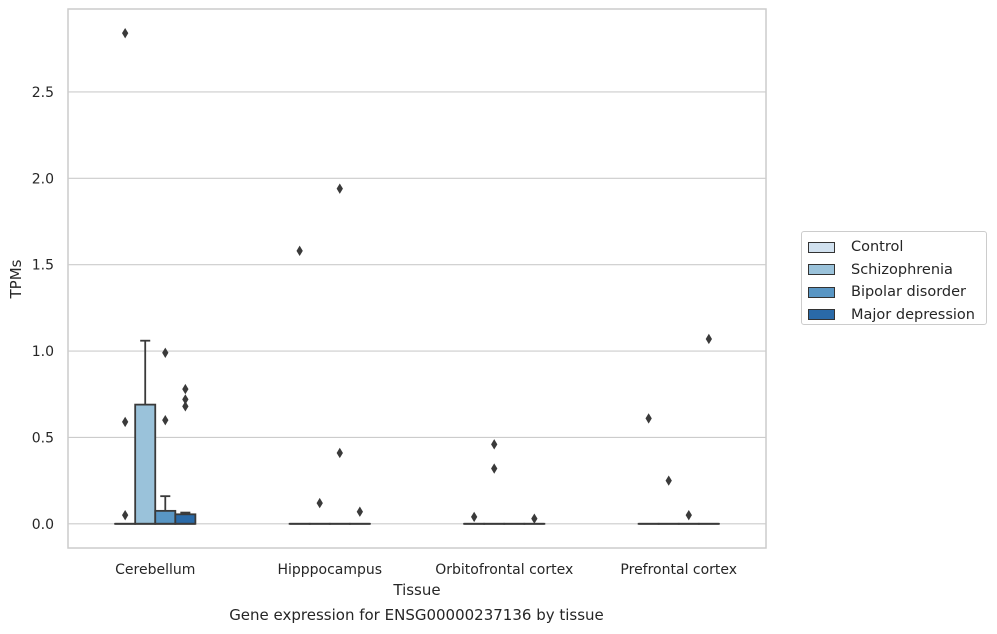  What do you see at coordinates (43, 525) in the screenshot?
I see `y-tick-label: 0.0` at bounding box center [43, 525].